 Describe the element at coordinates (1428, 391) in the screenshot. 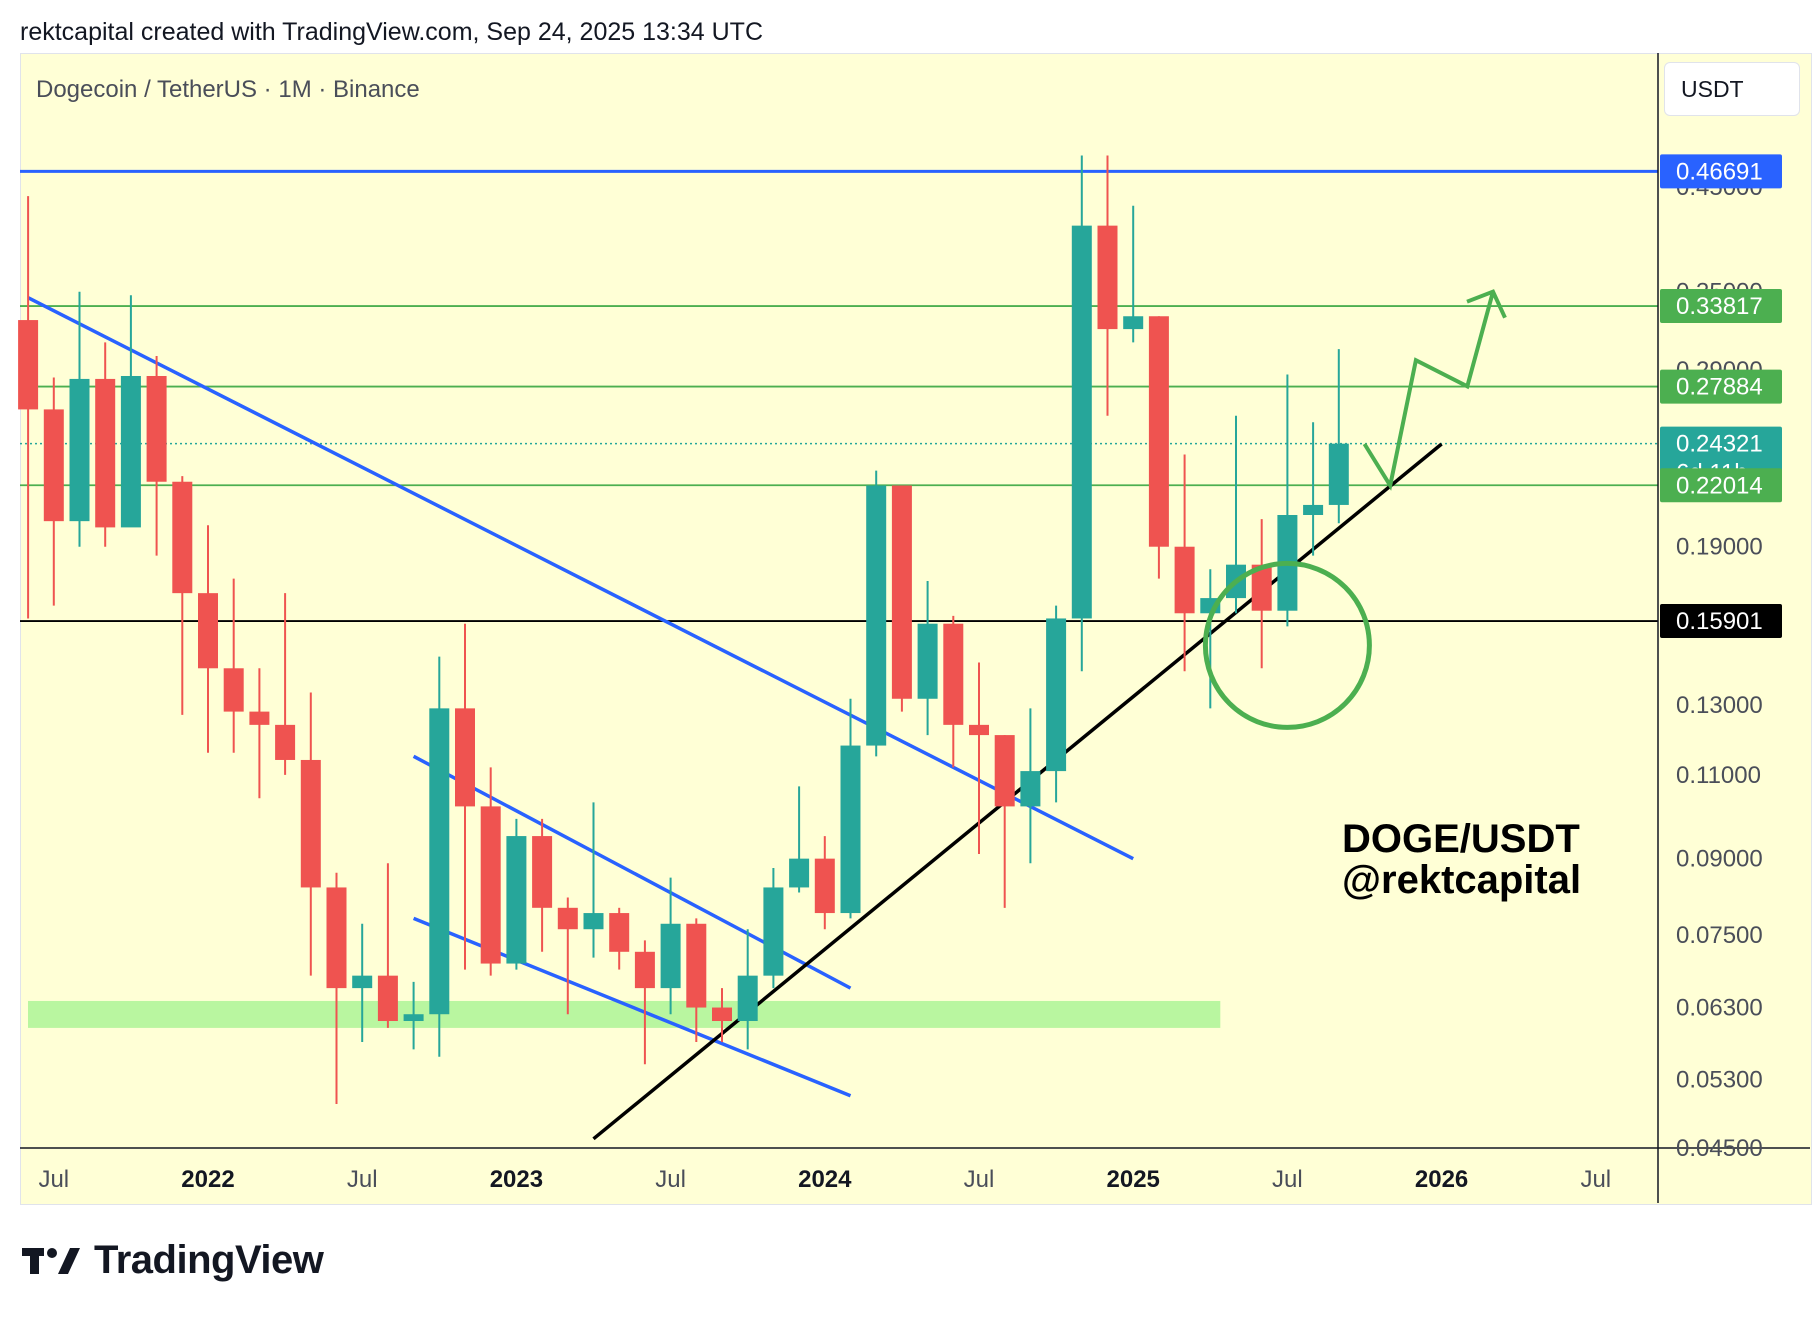

I see `projection-path` at that location.